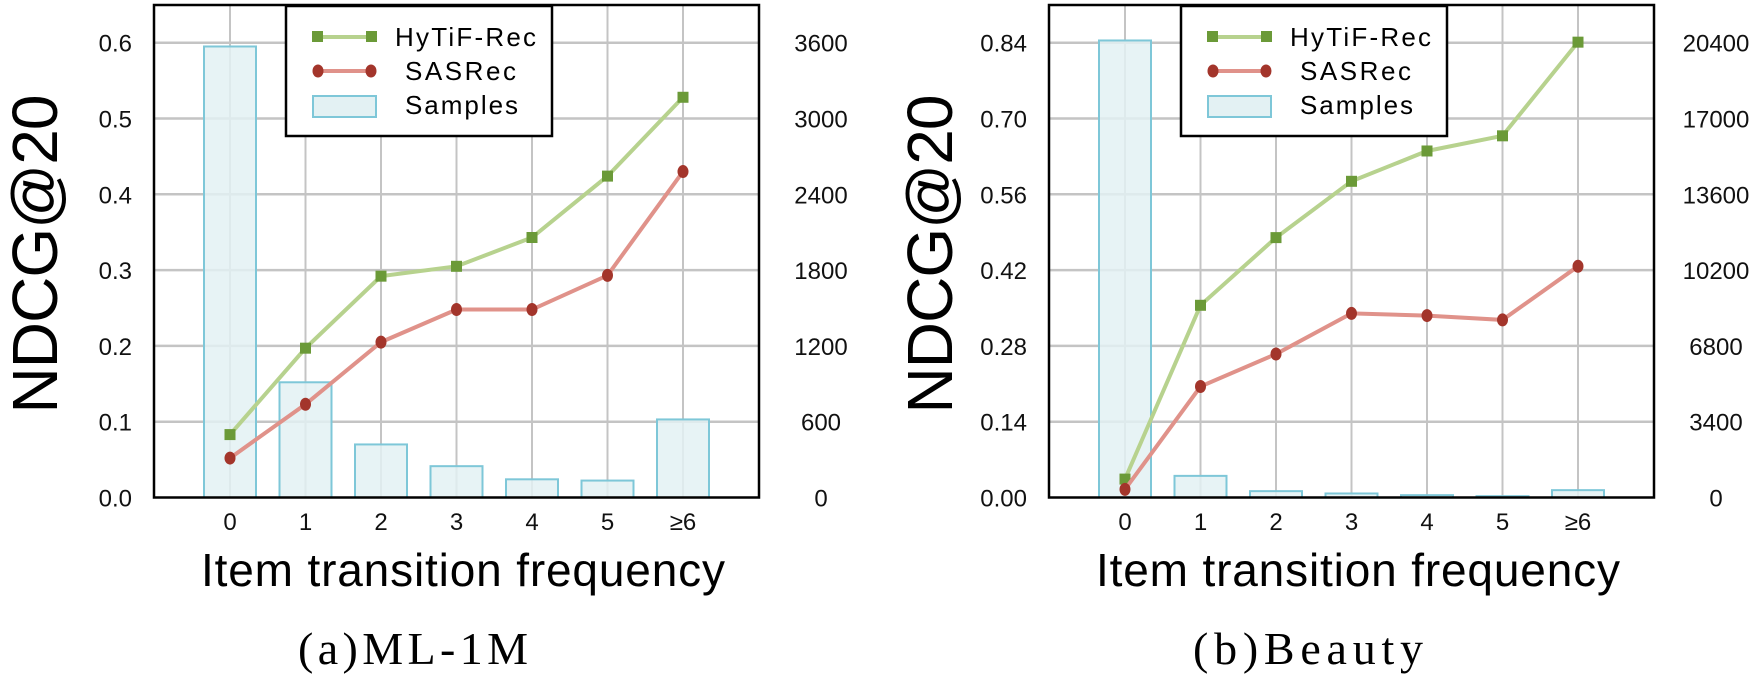 This screenshot has width=1755, height=677. I want to click on y-tick-label: 0.28, so click(1003, 347).